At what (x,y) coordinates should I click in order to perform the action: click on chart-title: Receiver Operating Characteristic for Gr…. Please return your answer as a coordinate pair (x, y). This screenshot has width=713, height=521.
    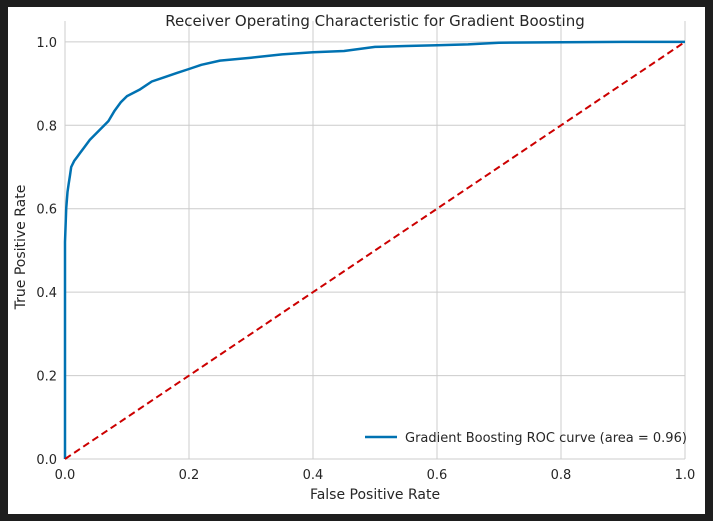
    Looking at the image, I should click on (375, 21).